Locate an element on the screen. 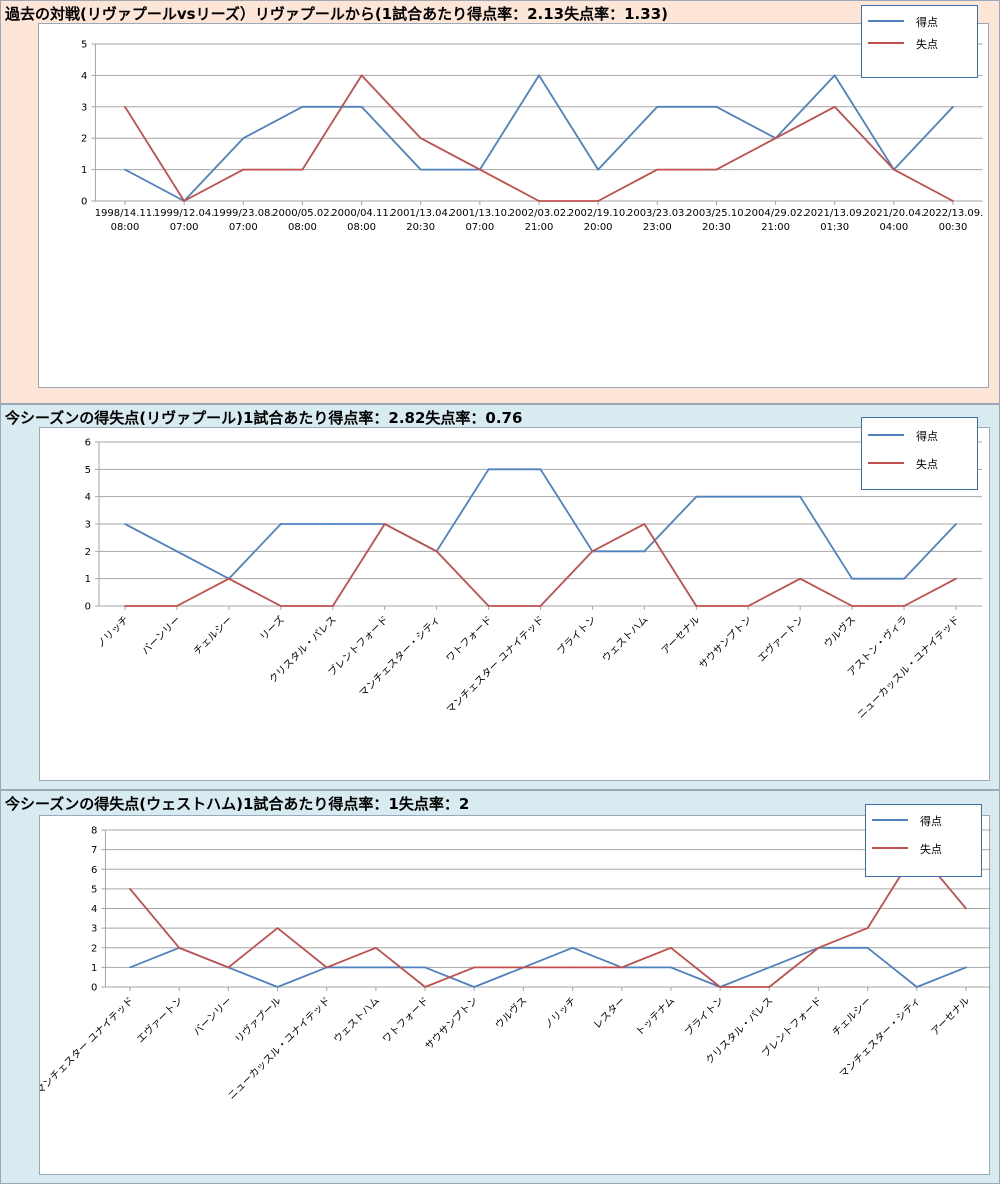 The image size is (1000, 1184). x-tick-label-line: 00:30 is located at coordinates (953, 227).